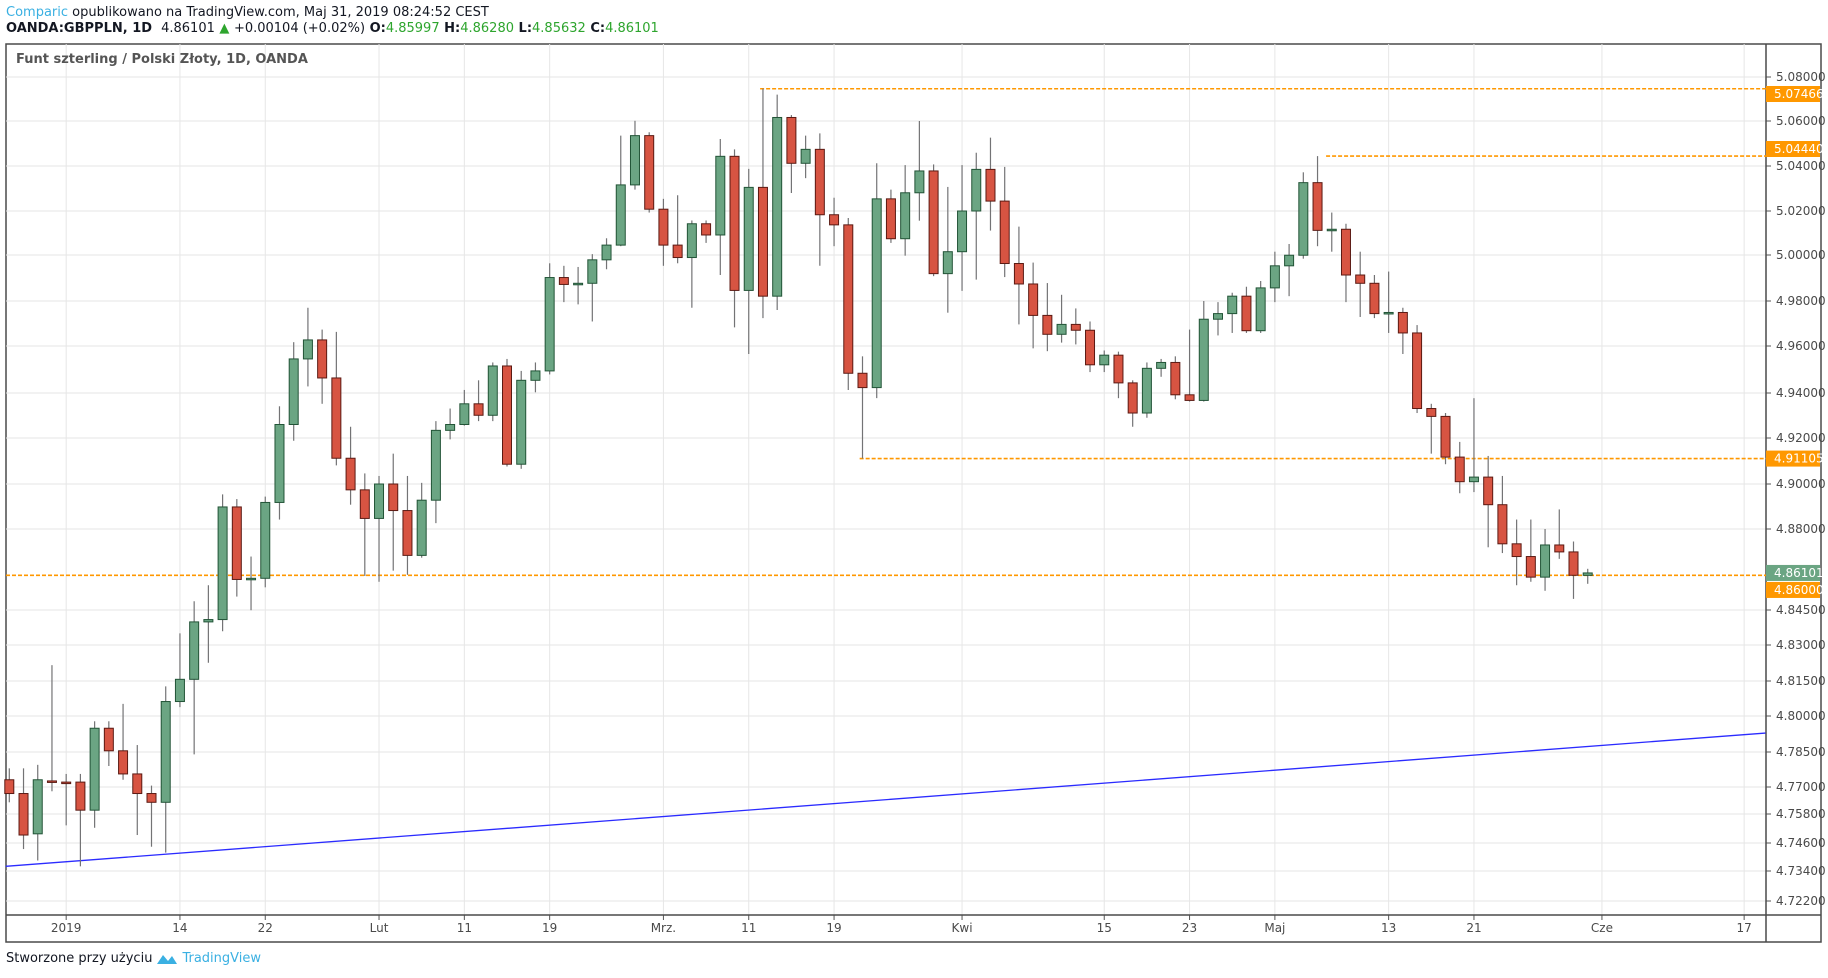  What do you see at coordinates (221, 958) in the screenshot?
I see `tradingview-link: TradingView` at bounding box center [221, 958].